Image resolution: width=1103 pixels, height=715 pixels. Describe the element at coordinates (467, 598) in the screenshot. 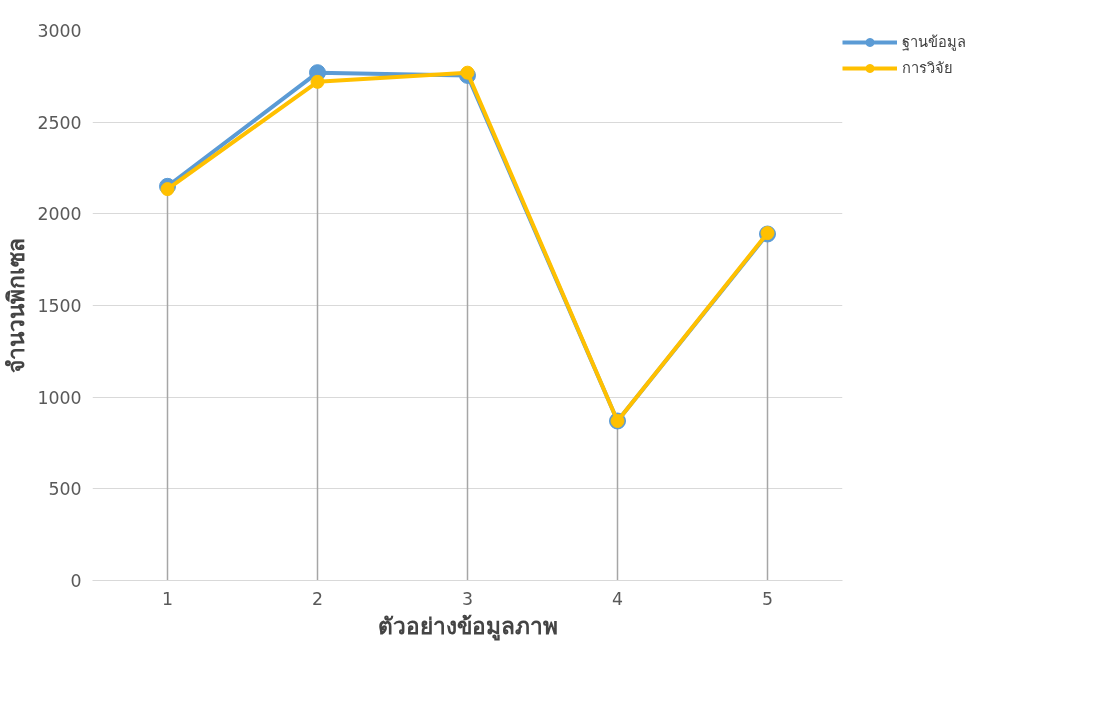

I see `x-tick-label: 3` at that location.